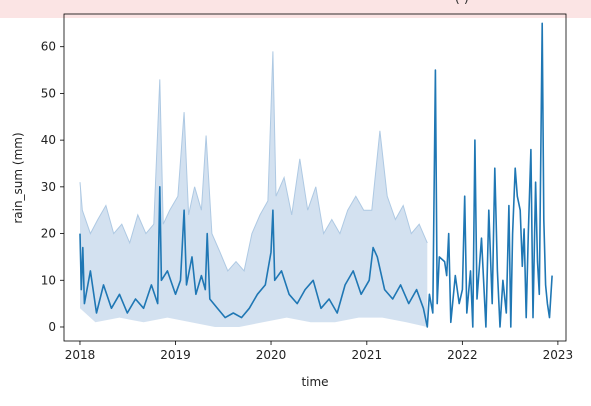  I want to click on x-tick-label: 2021, so click(367, 355).